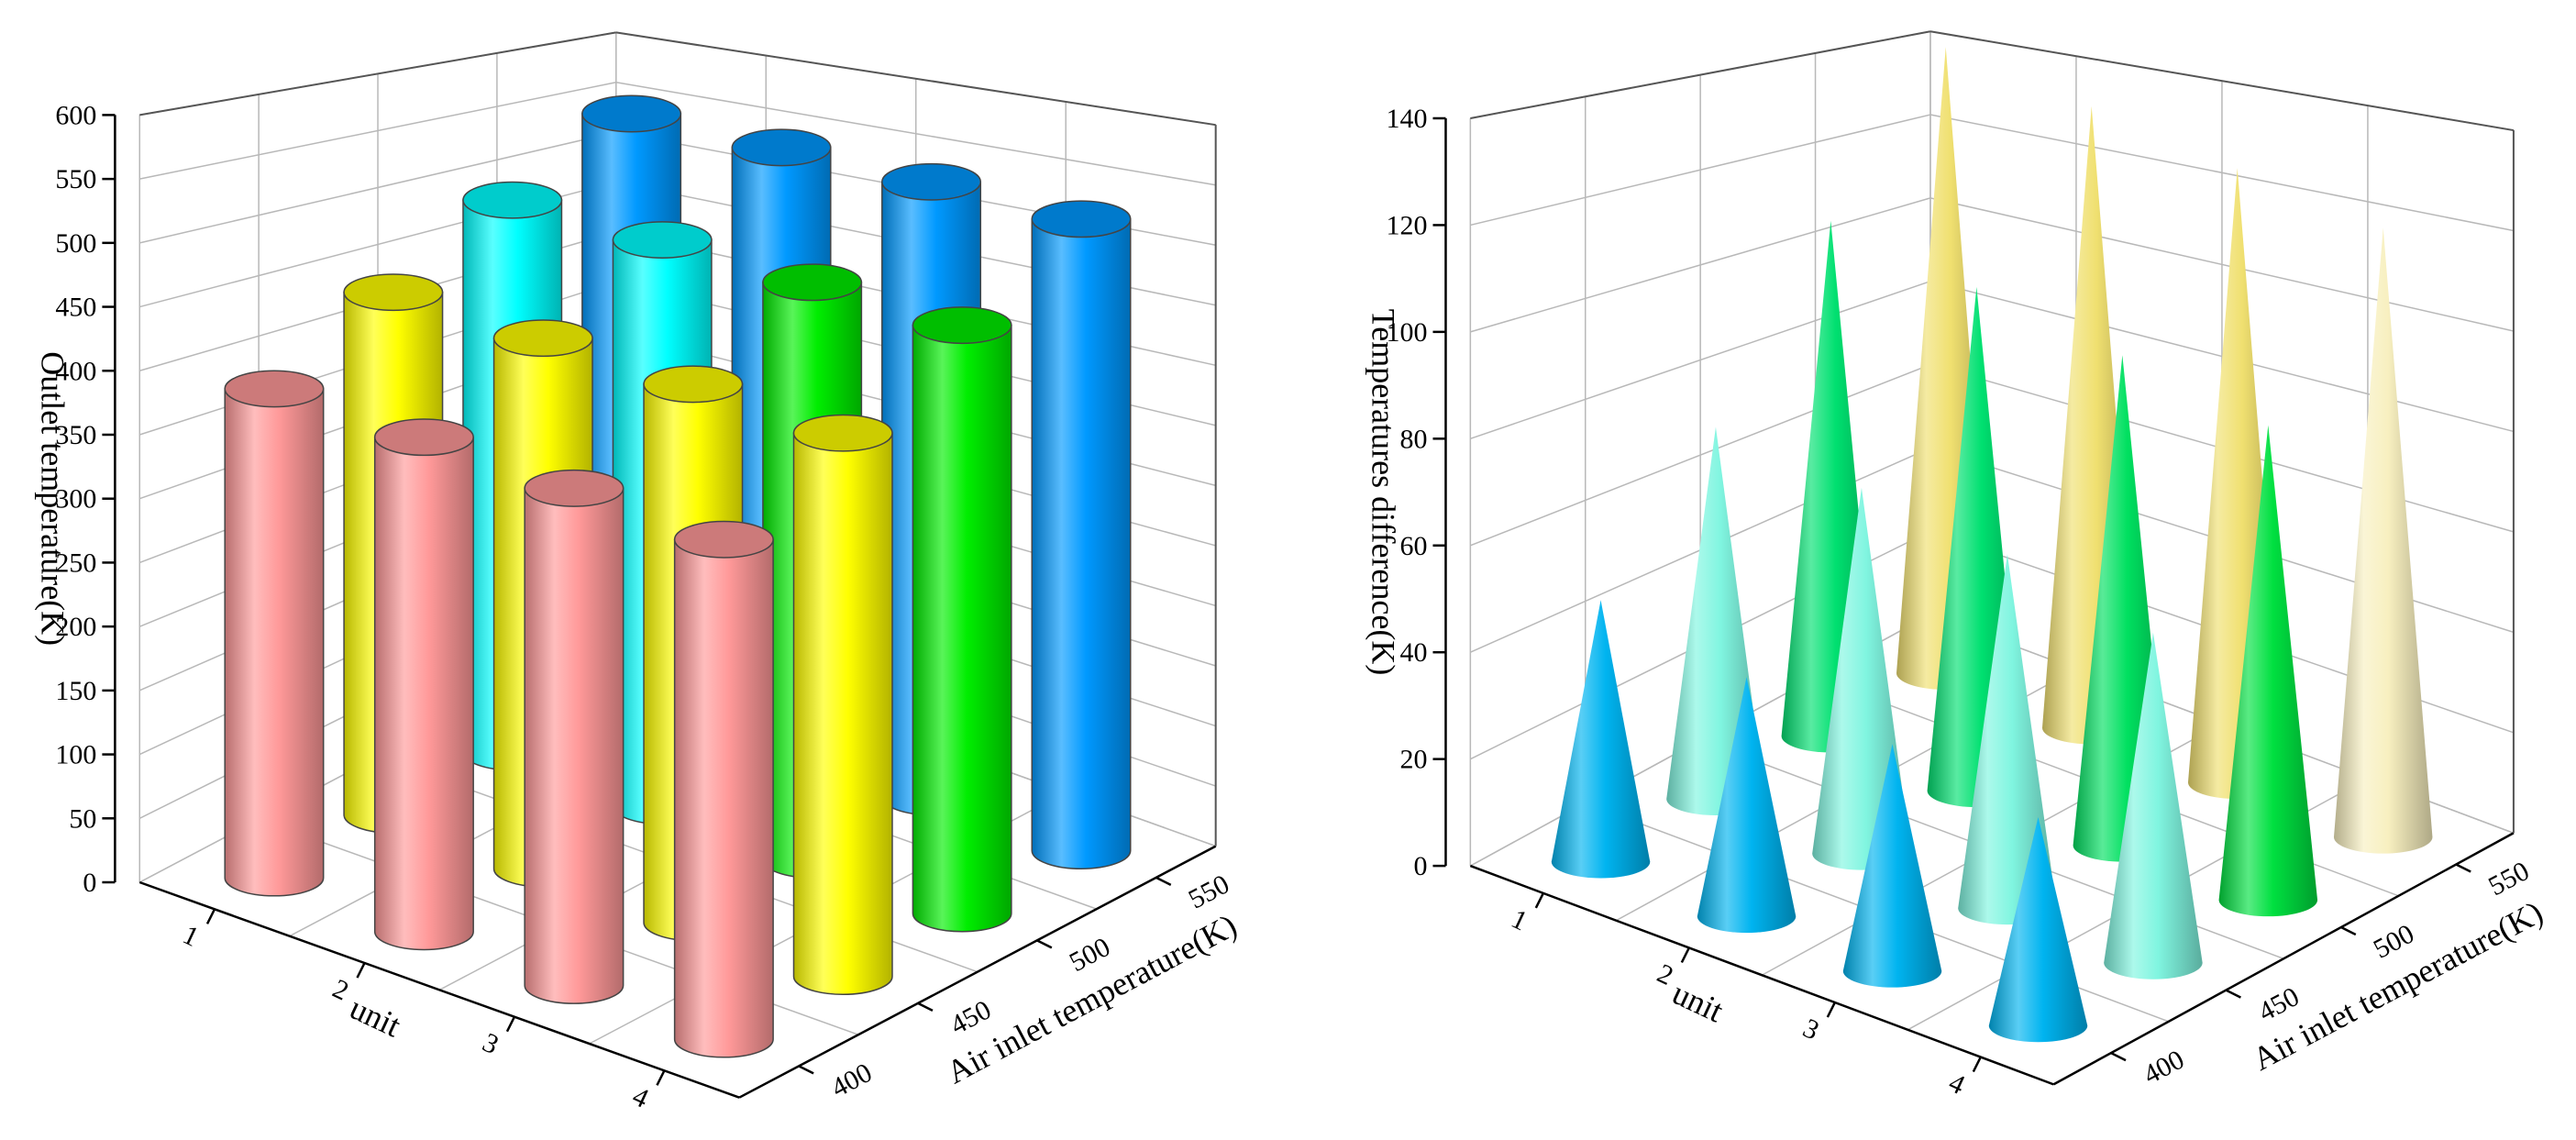 The width and height of the screenshot is (2576, 1140). Describe the element at coordinates (75, 755) in the screenshot. I see `z-tick-label: 100` at that location.